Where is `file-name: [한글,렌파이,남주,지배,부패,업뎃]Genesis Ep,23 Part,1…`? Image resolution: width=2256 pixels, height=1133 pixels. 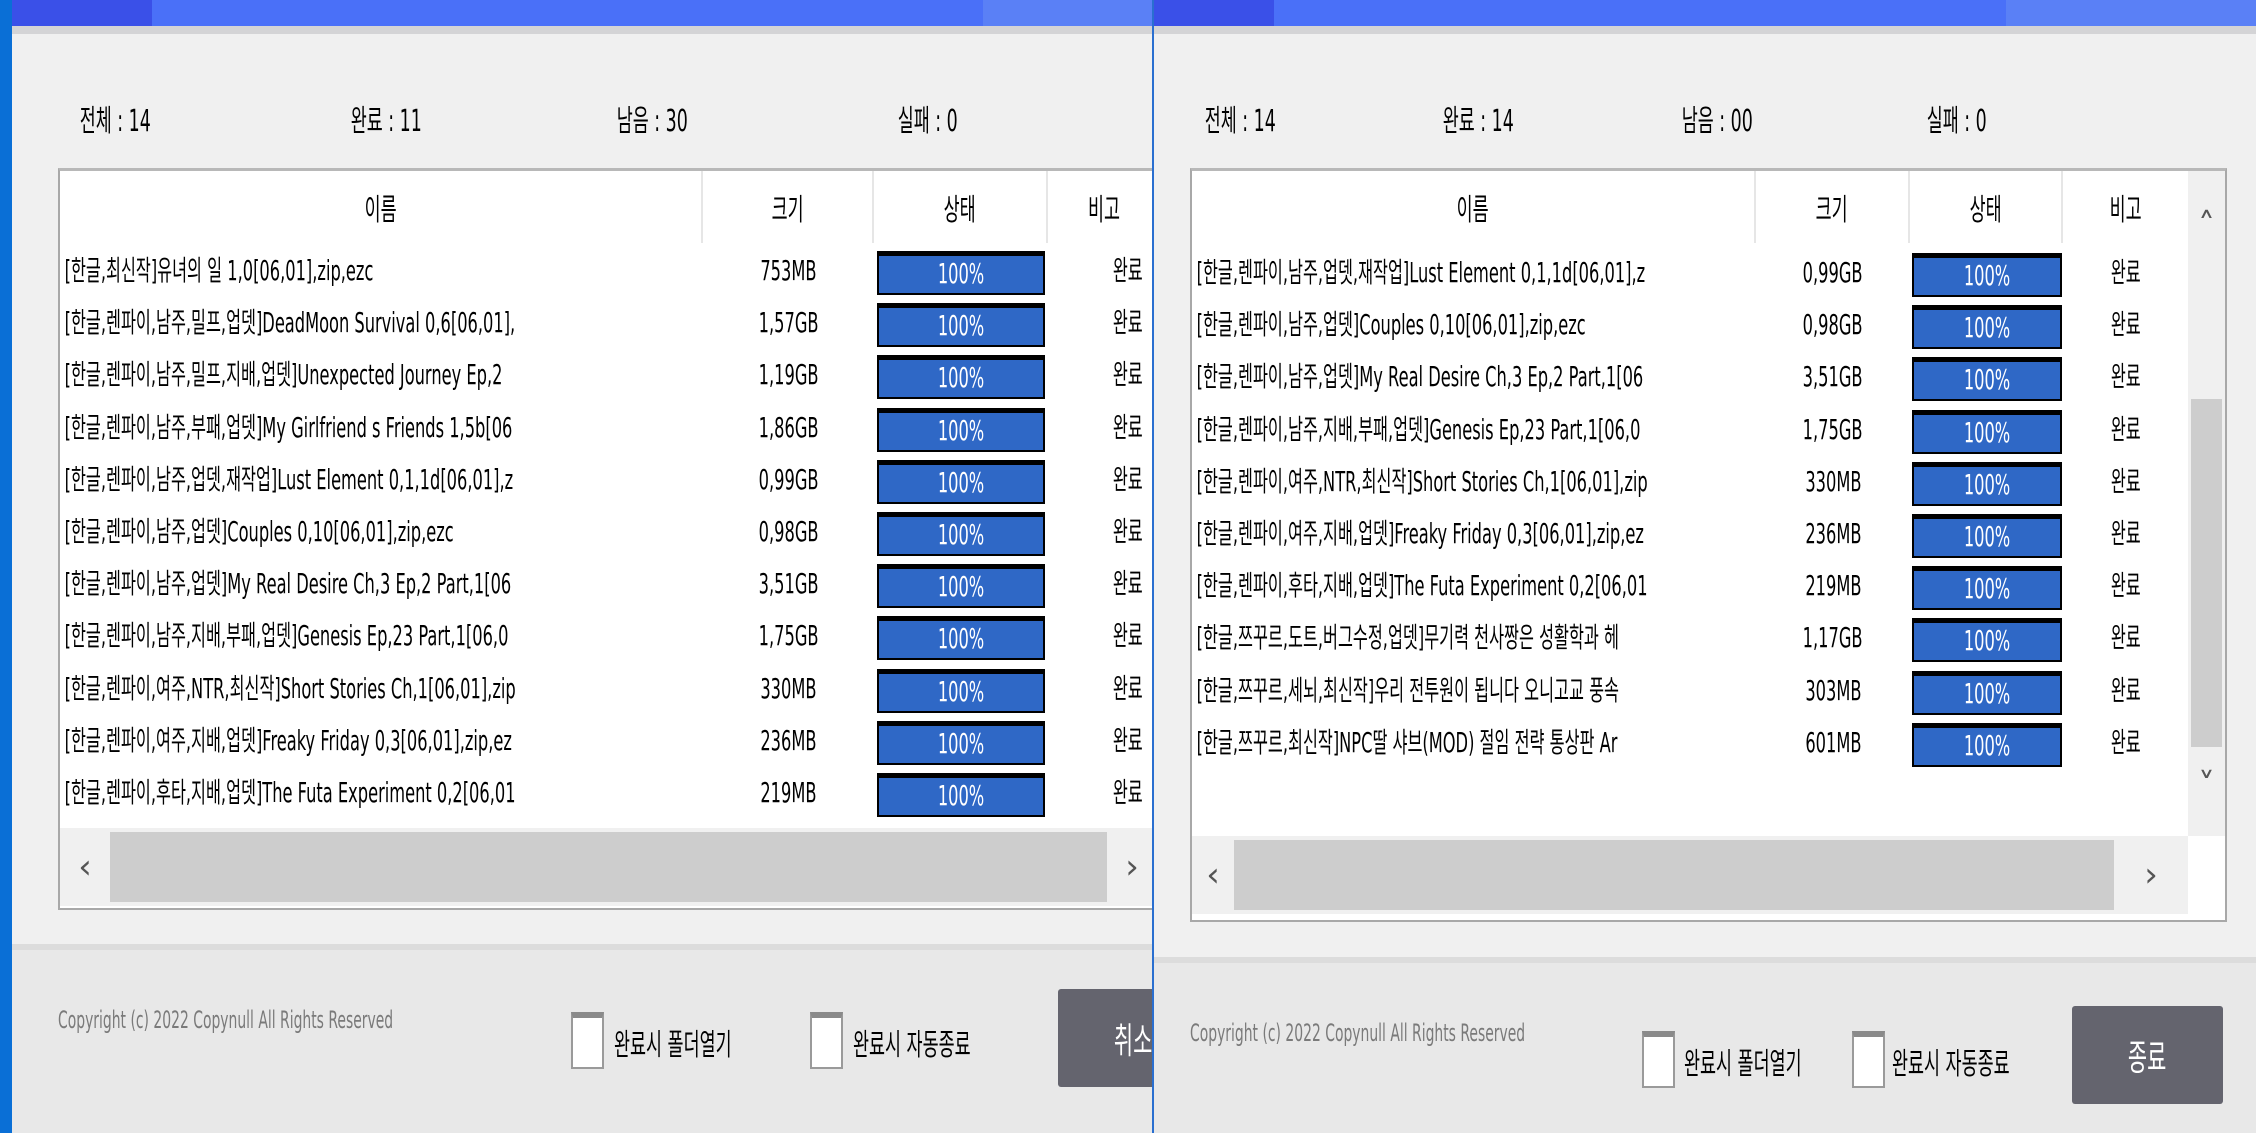
file-name: [한글,렌파이,남주,지배,부패,업뎃]Genesis Ep,23 Part,1… is located at coordinates (1418, 429).